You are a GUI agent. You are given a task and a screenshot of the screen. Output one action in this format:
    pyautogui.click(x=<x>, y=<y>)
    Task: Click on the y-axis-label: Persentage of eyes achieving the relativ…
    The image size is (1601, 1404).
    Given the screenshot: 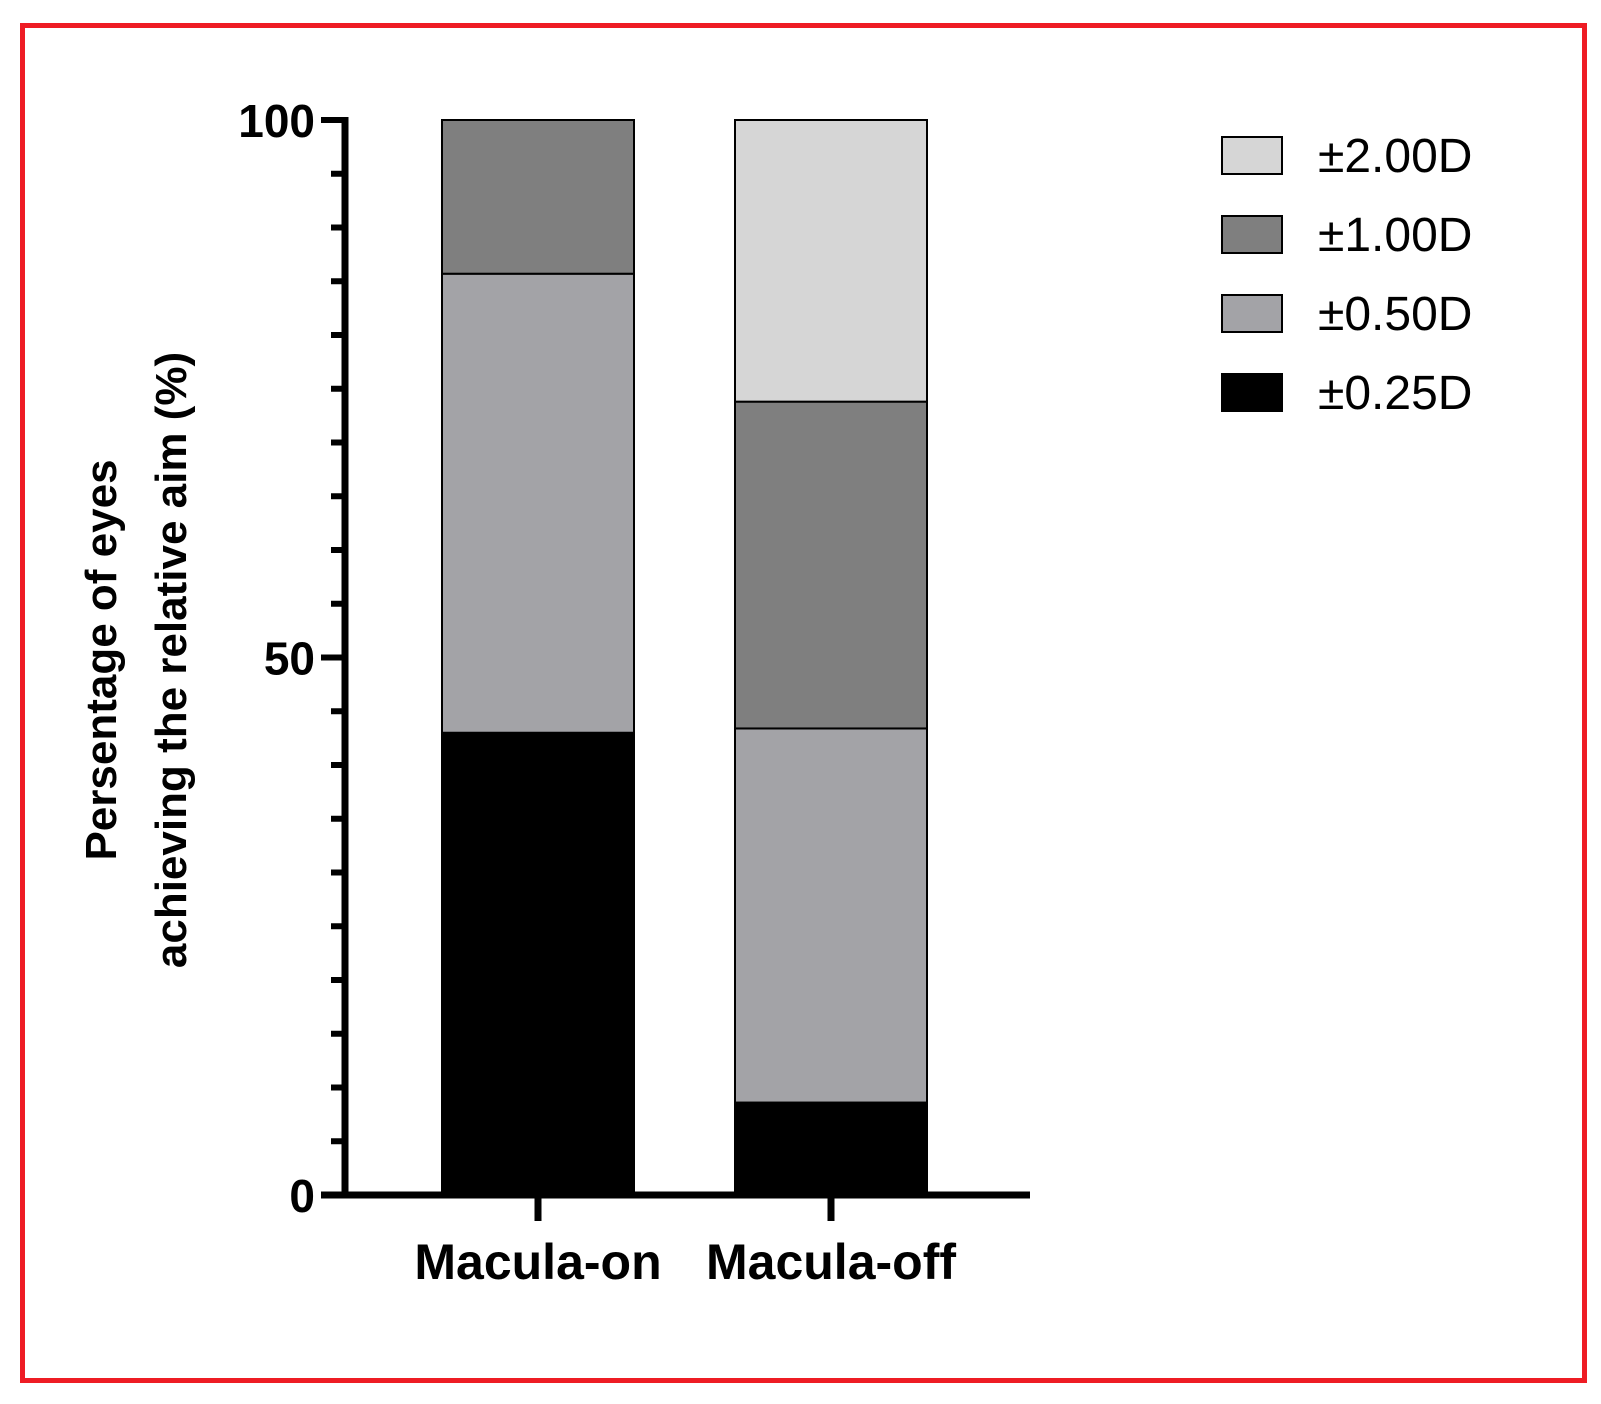 What is the action you would take?
    pyautogui.click(x=136, y=660)
    